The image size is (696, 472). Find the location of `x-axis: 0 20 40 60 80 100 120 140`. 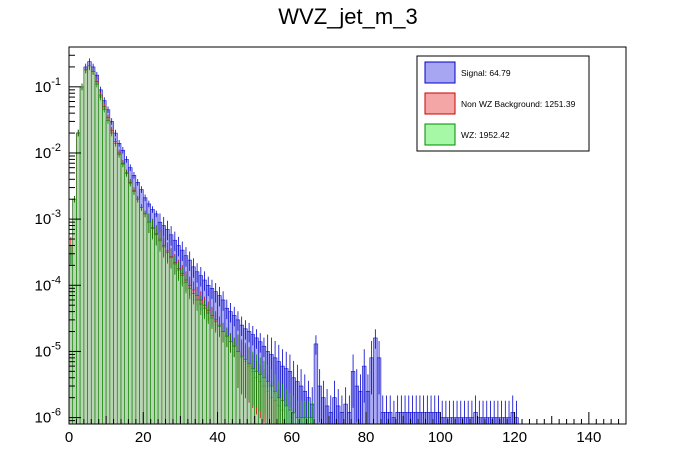

x-axis: 0 20 40 60 80 100 120 140 is located at coordinates (346, 429).